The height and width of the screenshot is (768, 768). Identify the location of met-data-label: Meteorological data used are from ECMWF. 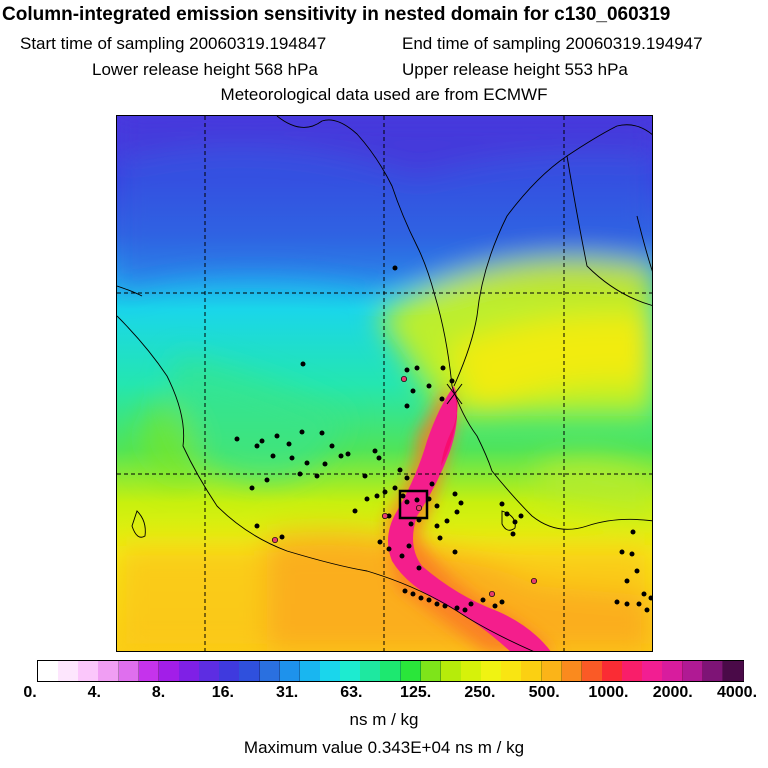
(384, 94).